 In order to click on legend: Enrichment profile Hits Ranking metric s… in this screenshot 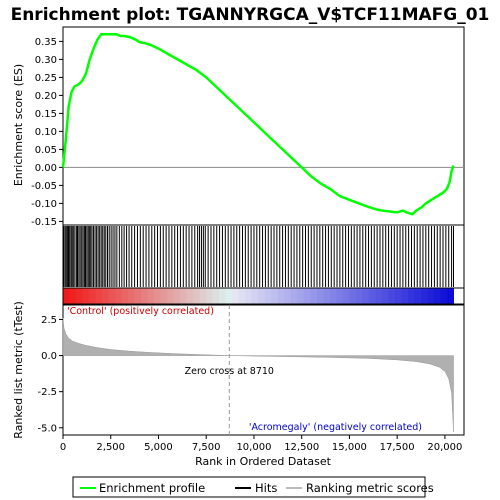, I will do `click(253, 487)`.